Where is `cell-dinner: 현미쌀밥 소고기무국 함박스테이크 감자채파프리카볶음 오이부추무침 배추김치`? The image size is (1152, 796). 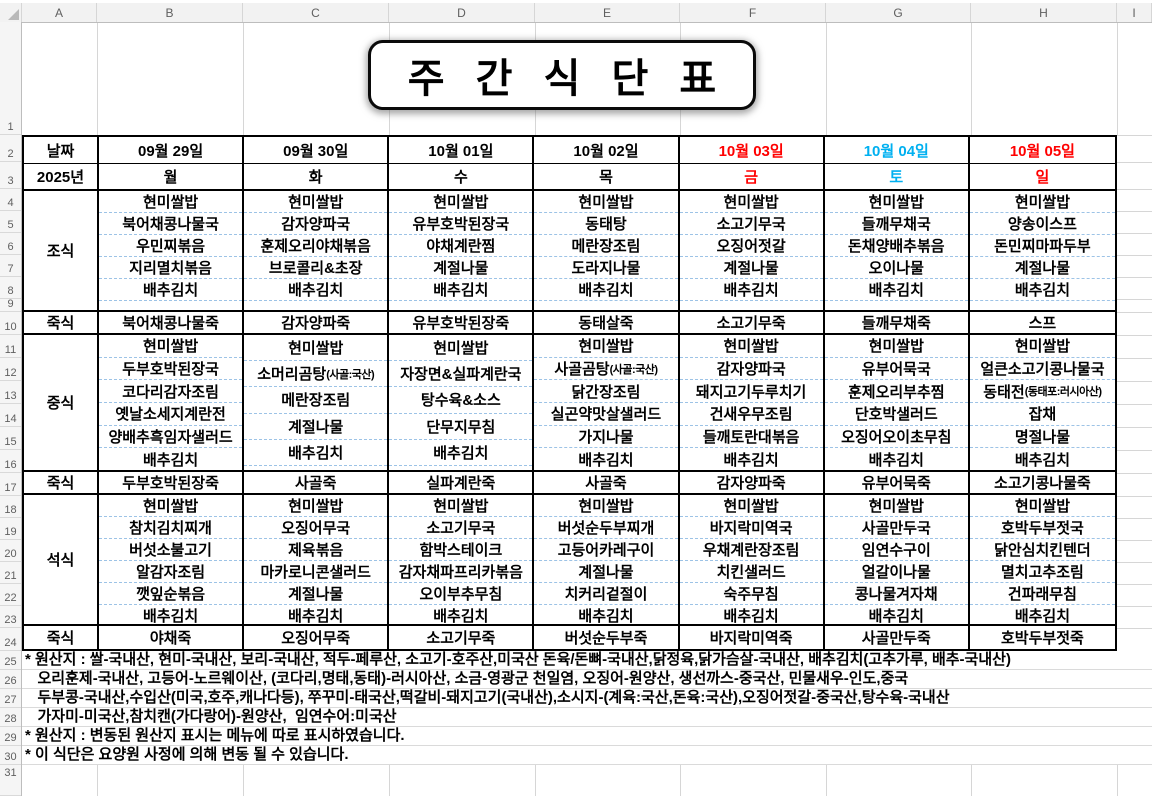 cell-dinner: 현미쌀밥 소고기무국 함박스테이크 감자채파프리카볶음 오이부추무침 배추김치 is located at coordinates (462, 560).